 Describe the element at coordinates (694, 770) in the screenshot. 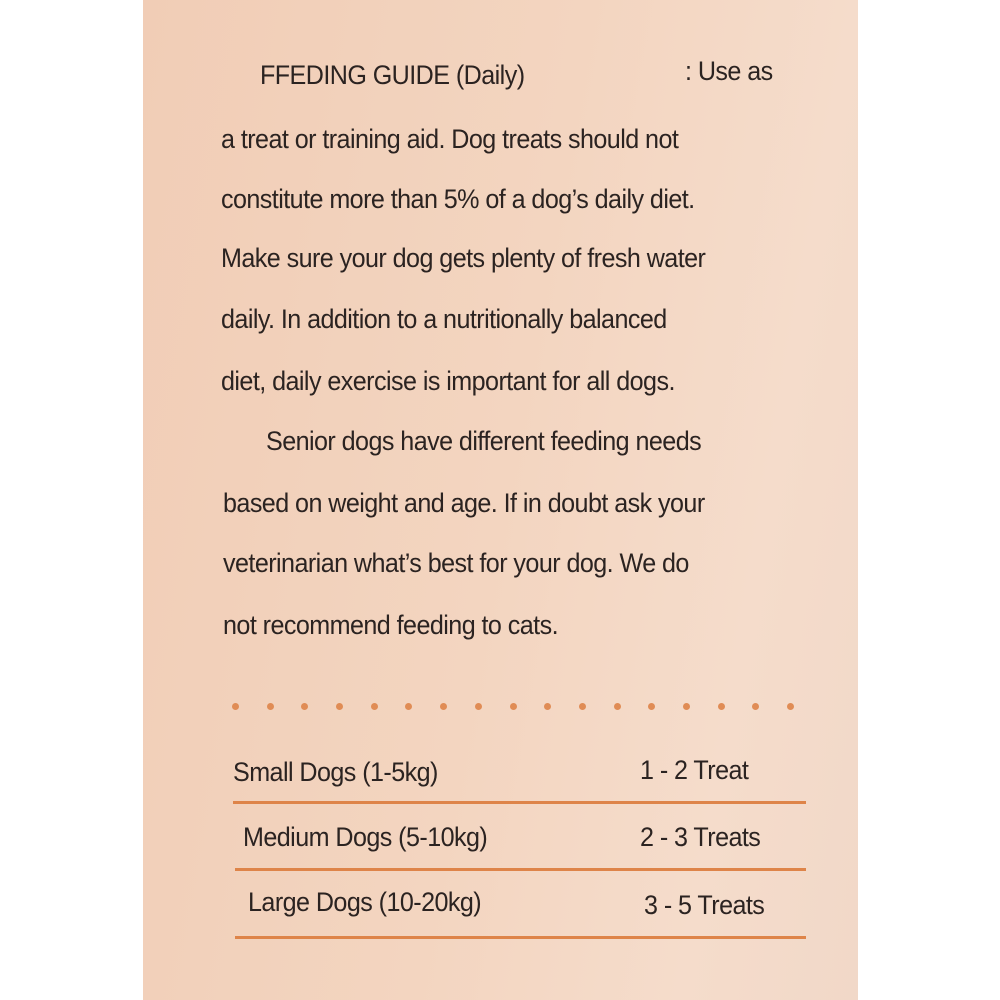

I see `row-amount: 1 - 2 Treat` at that location.